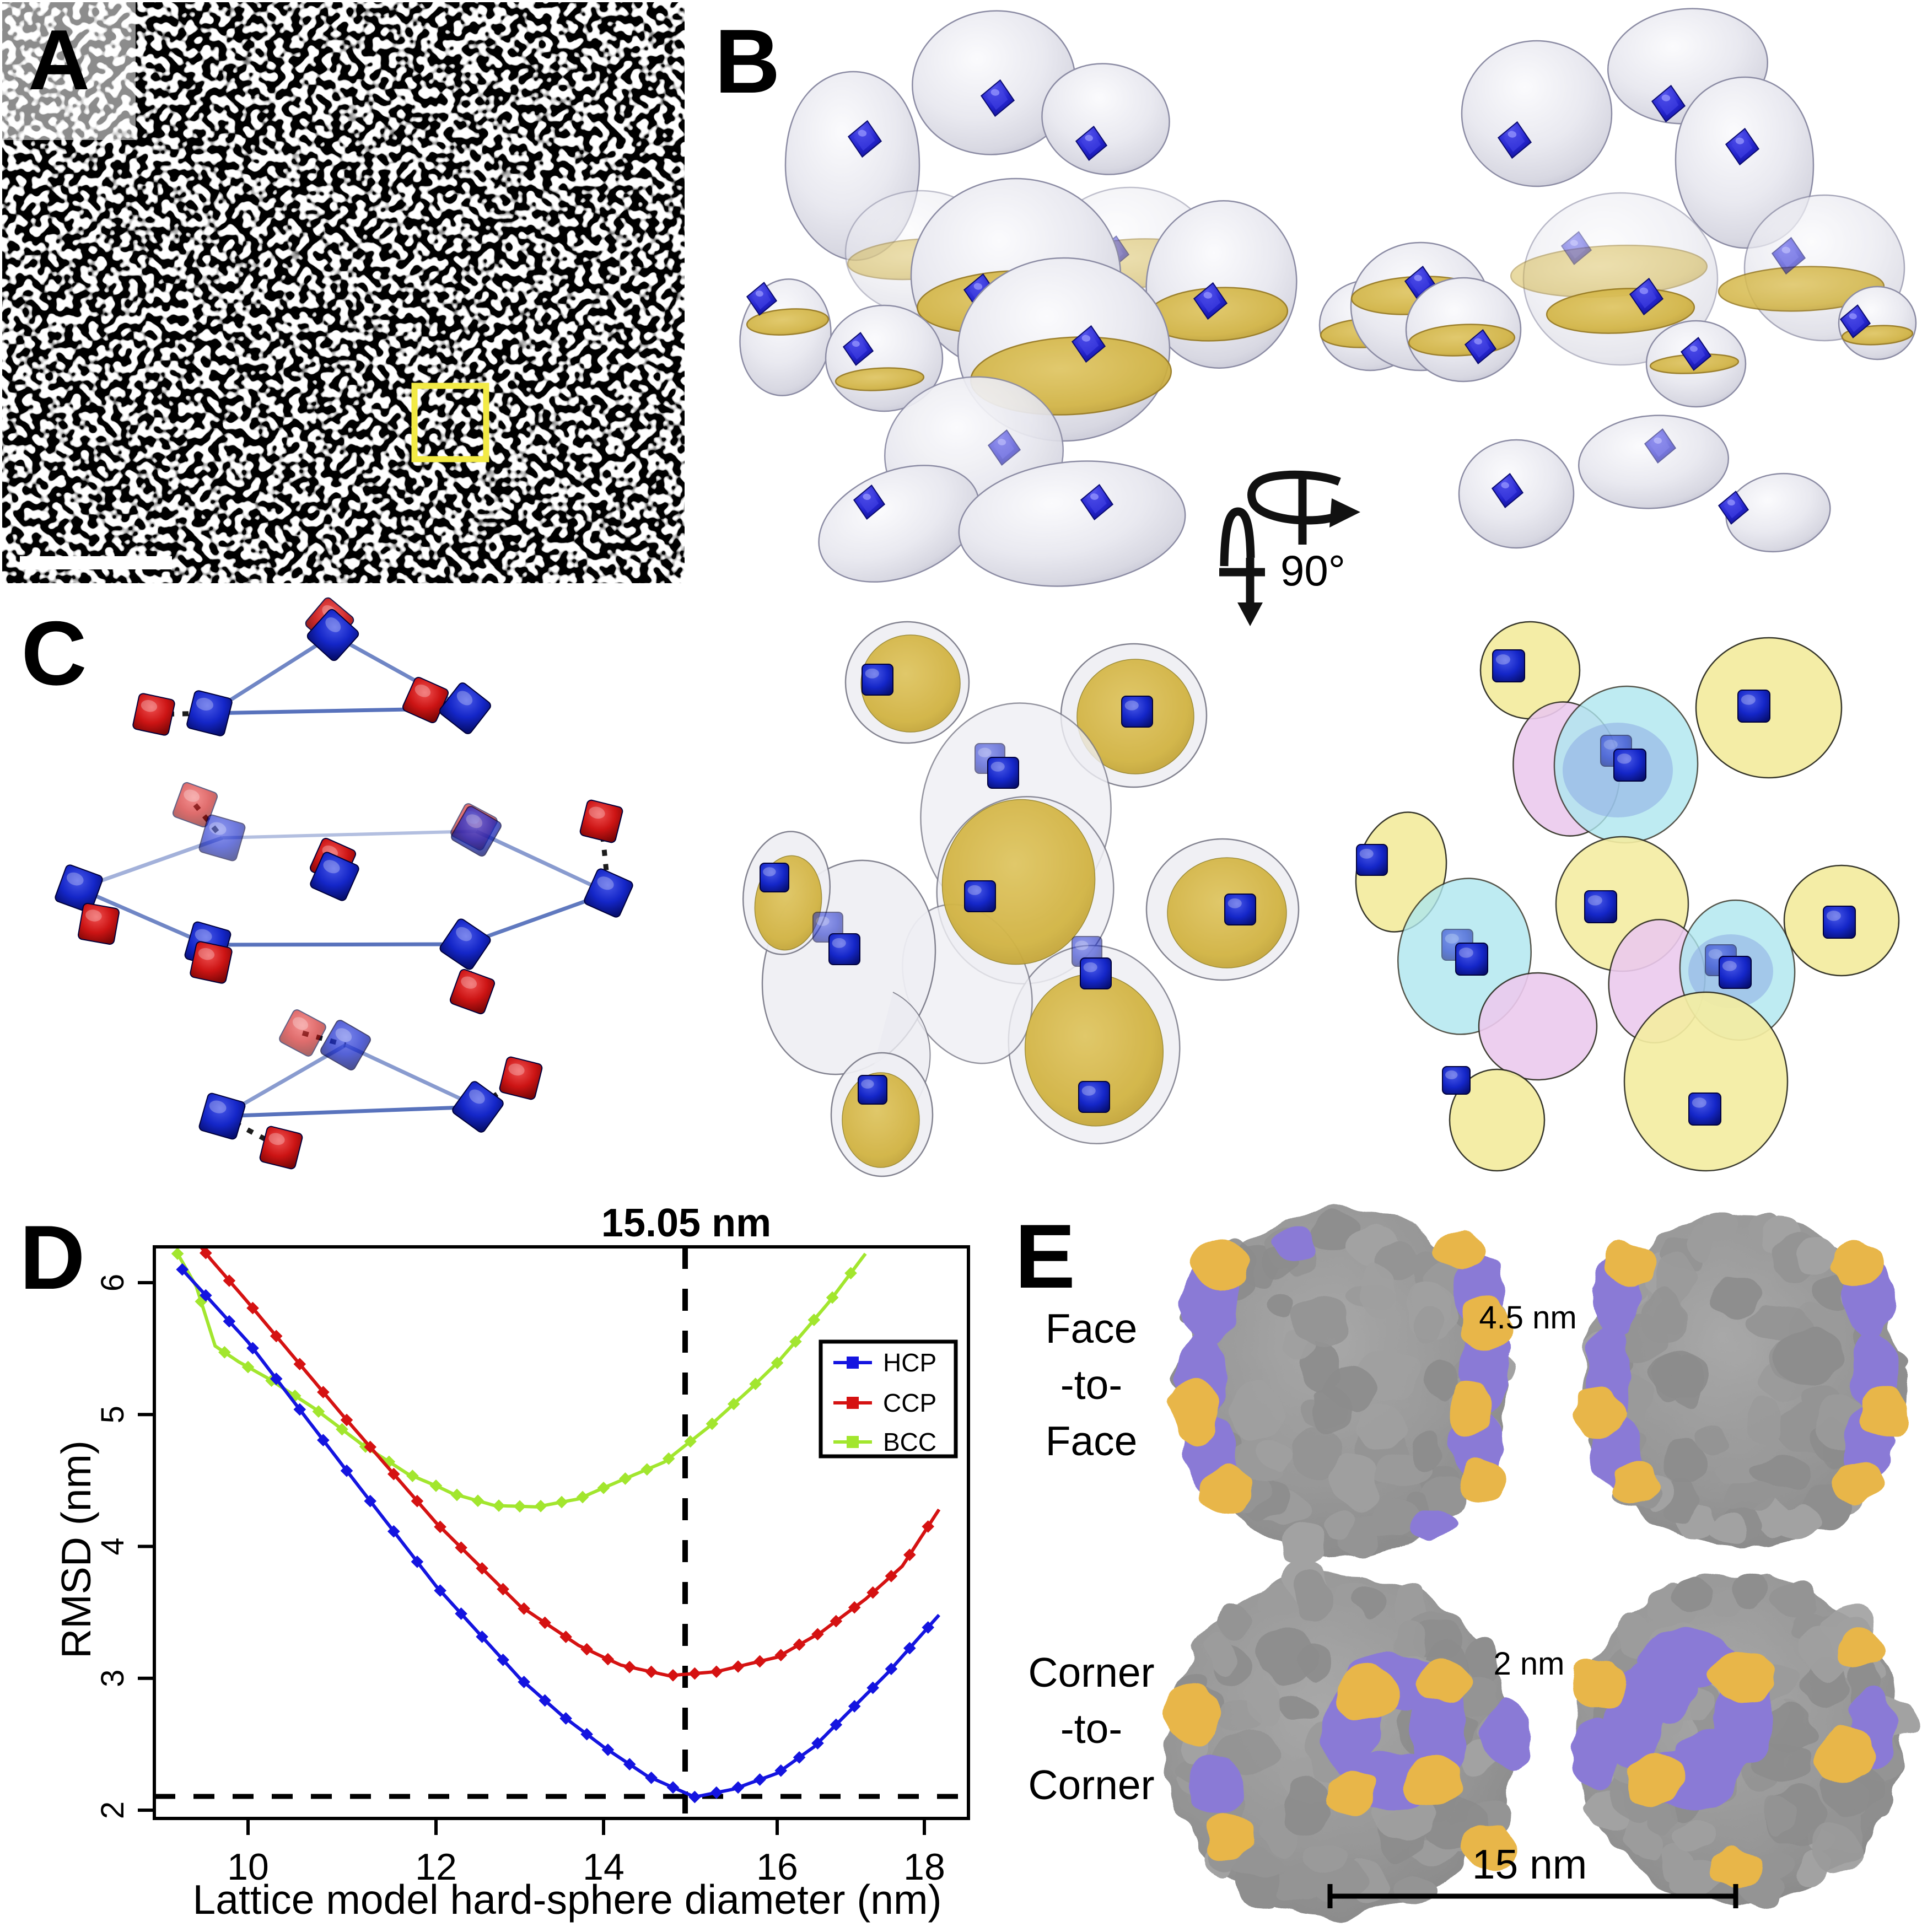 The width and height of the screenshot is (1922, 1932). Describe the element at coordinates (603, 1867) in the screenshot. I see `svg-text: 14` at that location.